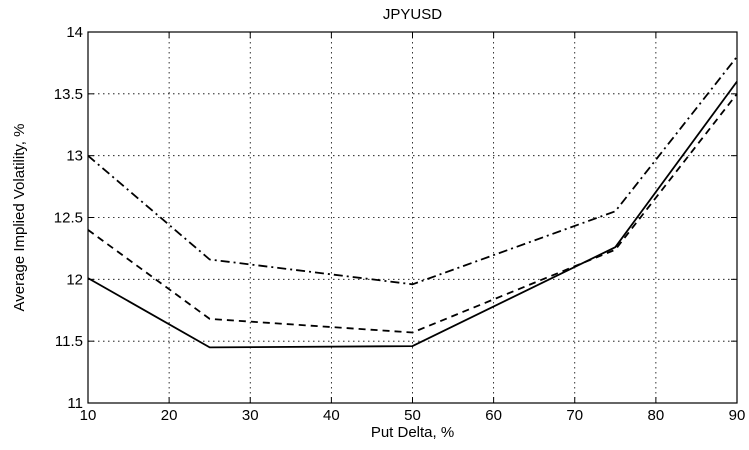 This screenshot has height=450, width=749. I want to click on x-tick-labels: 10 20 30 40 50 60 70 80 90, so click(413, 415).